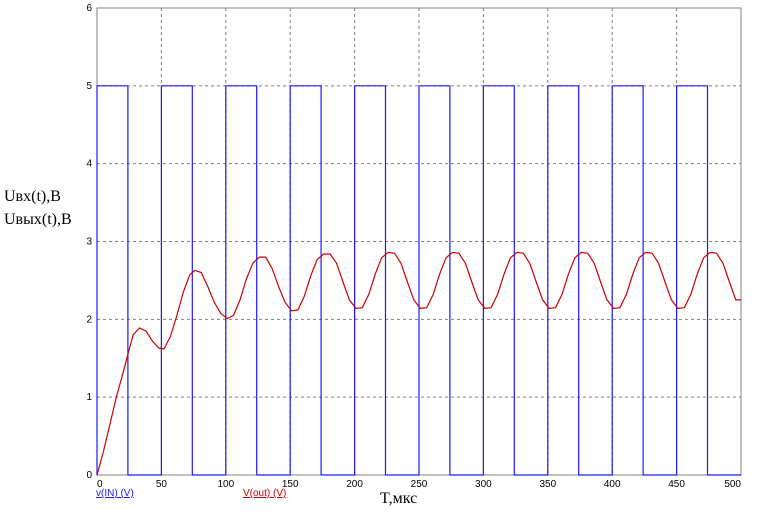 The height and width of the screenshot is (518, 757). I want to click on x-tick-labels: 0 50 100 150 200 250 300 350 400 450 500, so click(419, 484).